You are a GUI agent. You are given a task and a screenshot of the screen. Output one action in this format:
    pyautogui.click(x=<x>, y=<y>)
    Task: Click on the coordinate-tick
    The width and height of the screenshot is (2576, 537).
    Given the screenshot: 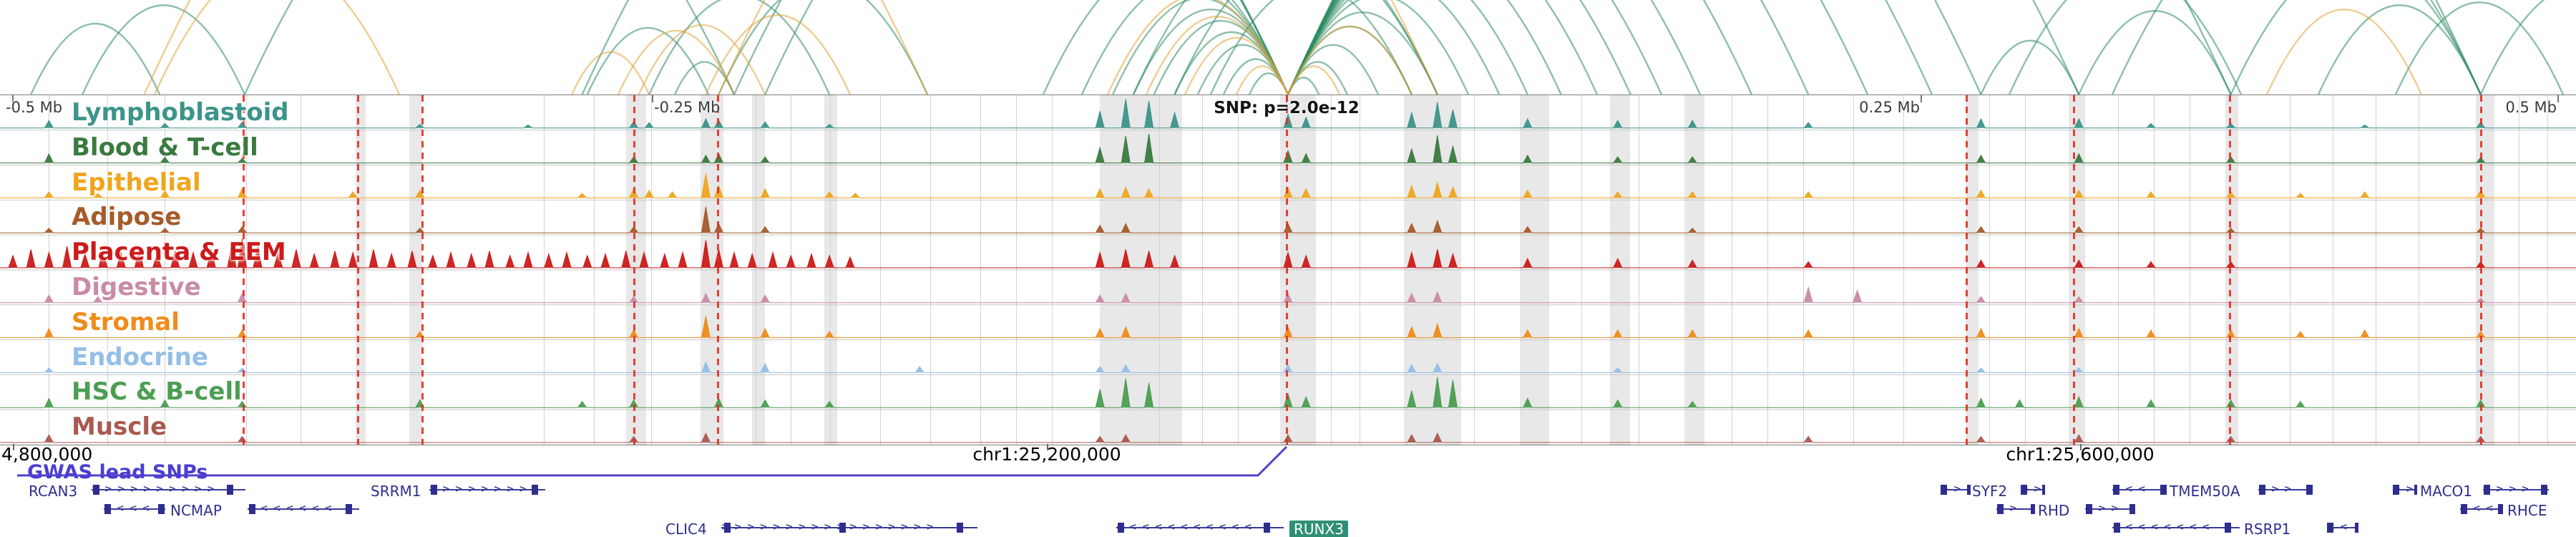 What is the action you would take?
    pyautogui.click(x=2081, y=447)
    